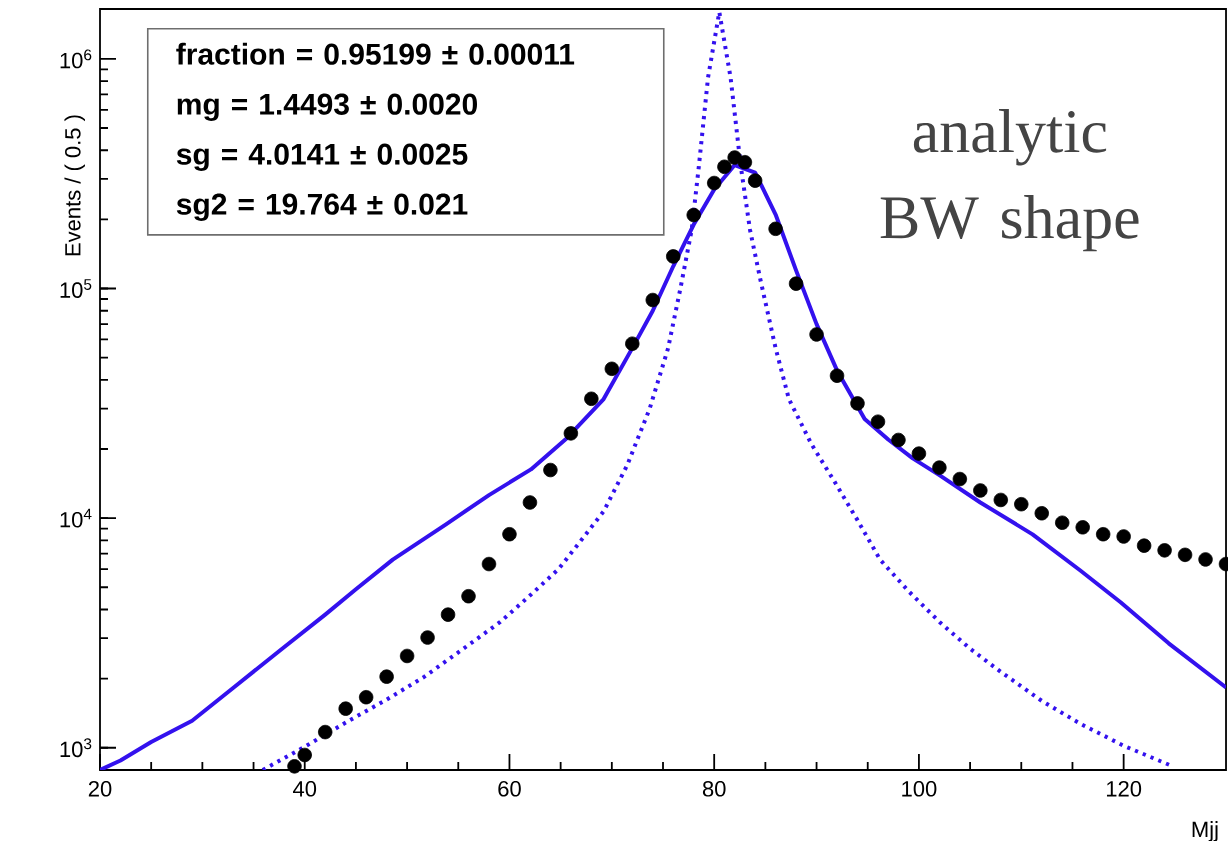  What do you see at coordinates (76, 748) in the screenshot?
I see `y-tick-label: 10$^{3}$` at bounding box center [76, 748].